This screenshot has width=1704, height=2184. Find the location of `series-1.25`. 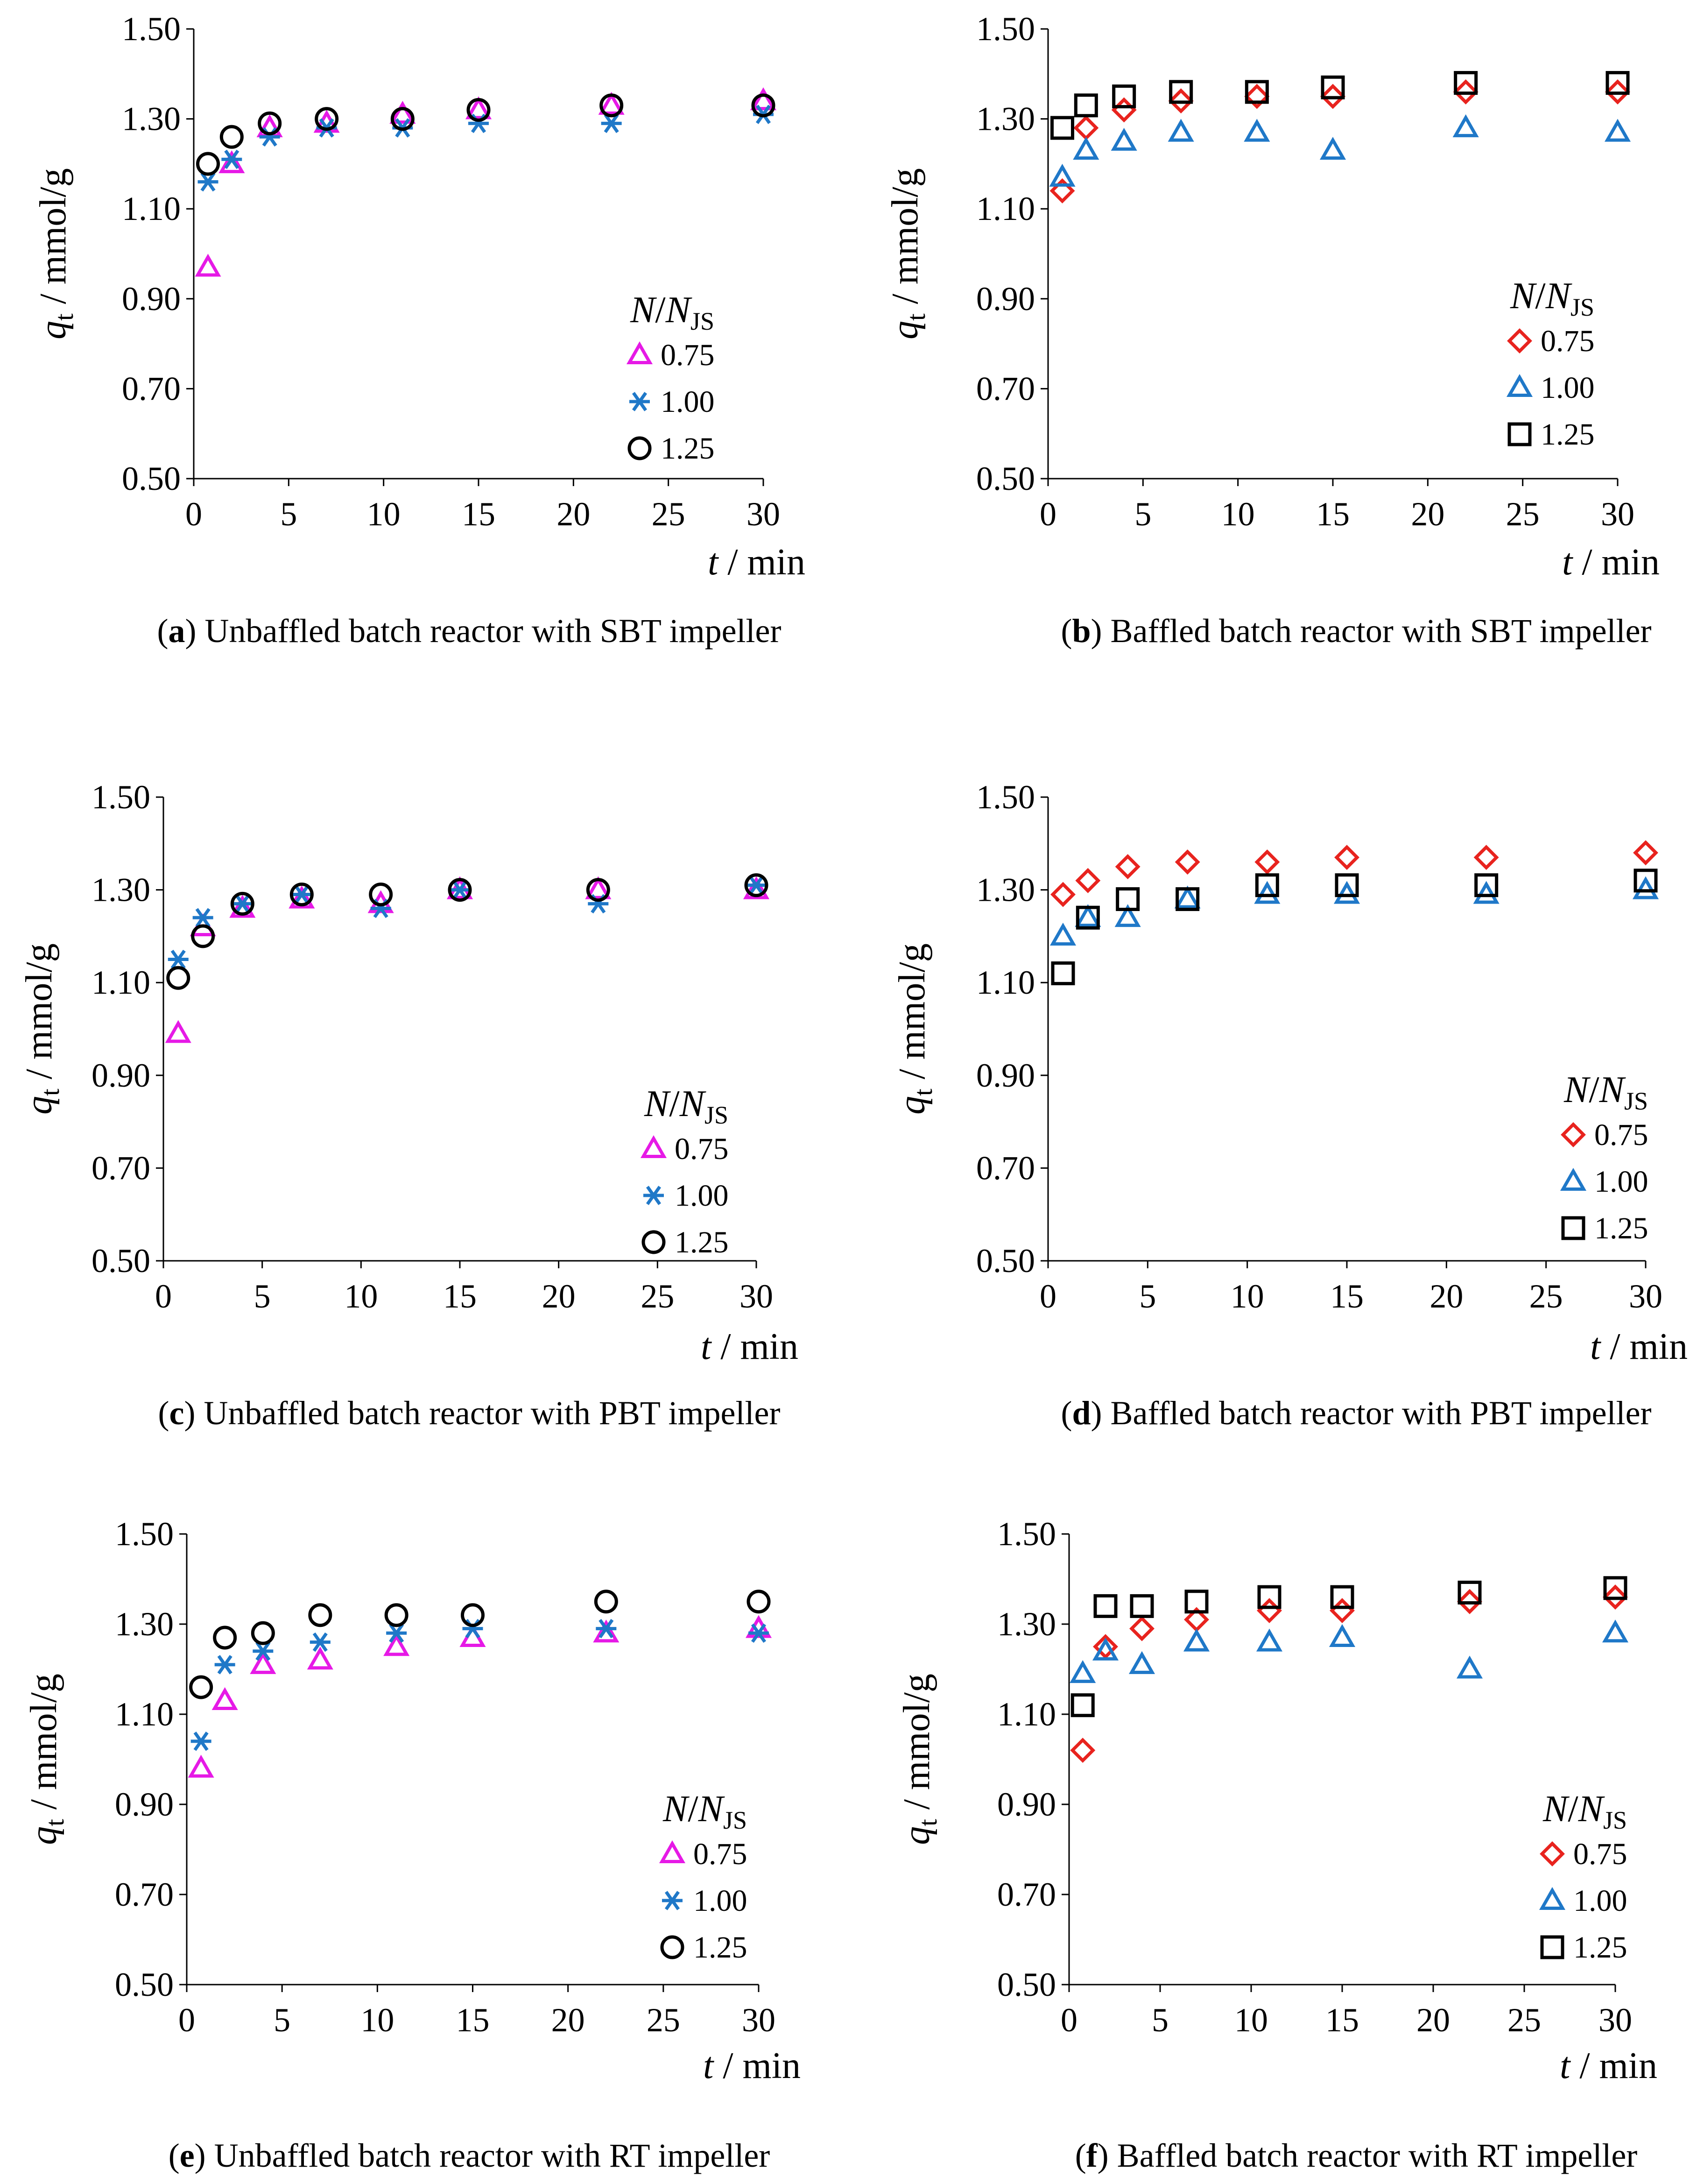

series-1.25 is located at coordinates (1354, 927).